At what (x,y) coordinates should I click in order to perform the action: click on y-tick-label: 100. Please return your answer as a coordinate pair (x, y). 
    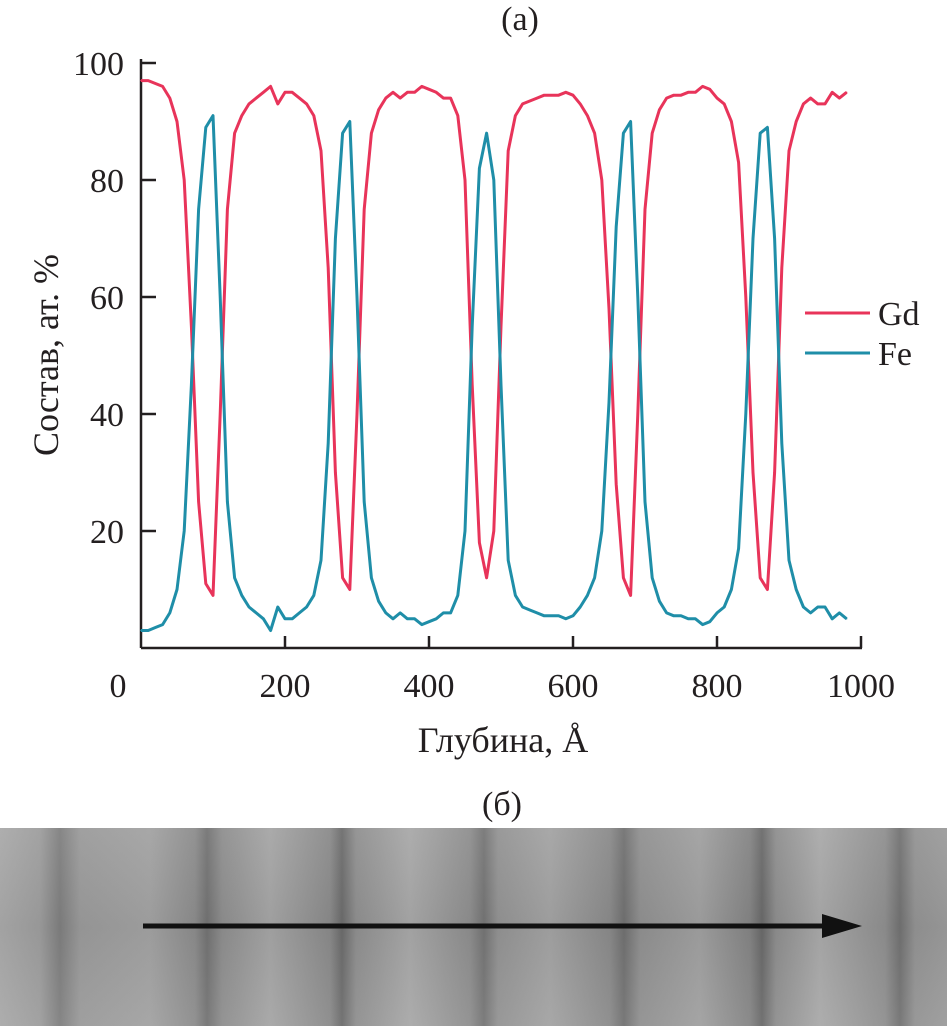
    Looking at the image, I should click on (98, 64).